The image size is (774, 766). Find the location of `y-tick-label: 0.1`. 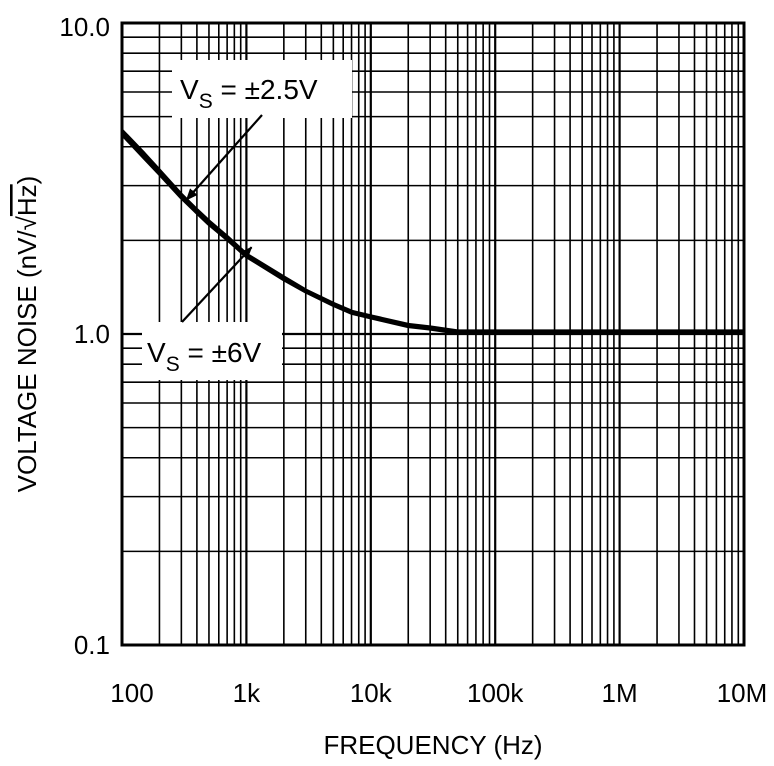

y-tick-label: 0.1 is located at coordinates (92, 645).